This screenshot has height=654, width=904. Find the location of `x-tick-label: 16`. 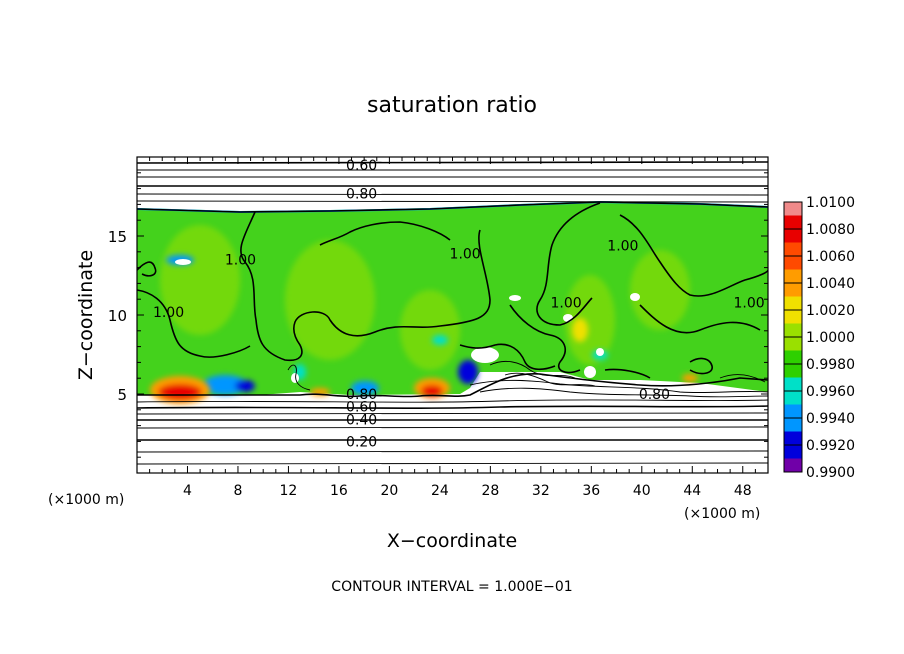

x-tick-label: 16 is located at coordinates (339, 491).